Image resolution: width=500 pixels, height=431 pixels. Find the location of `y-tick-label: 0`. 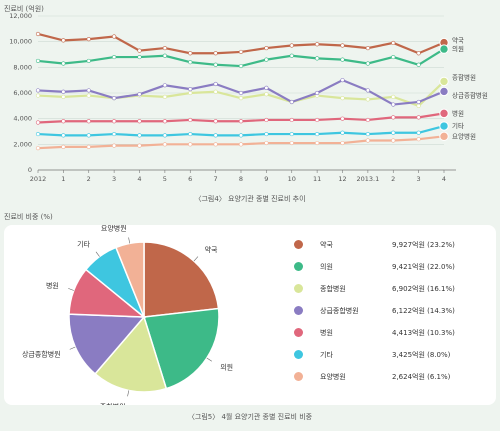

y-tick-label: 0 is located at coordinates (30, 170).